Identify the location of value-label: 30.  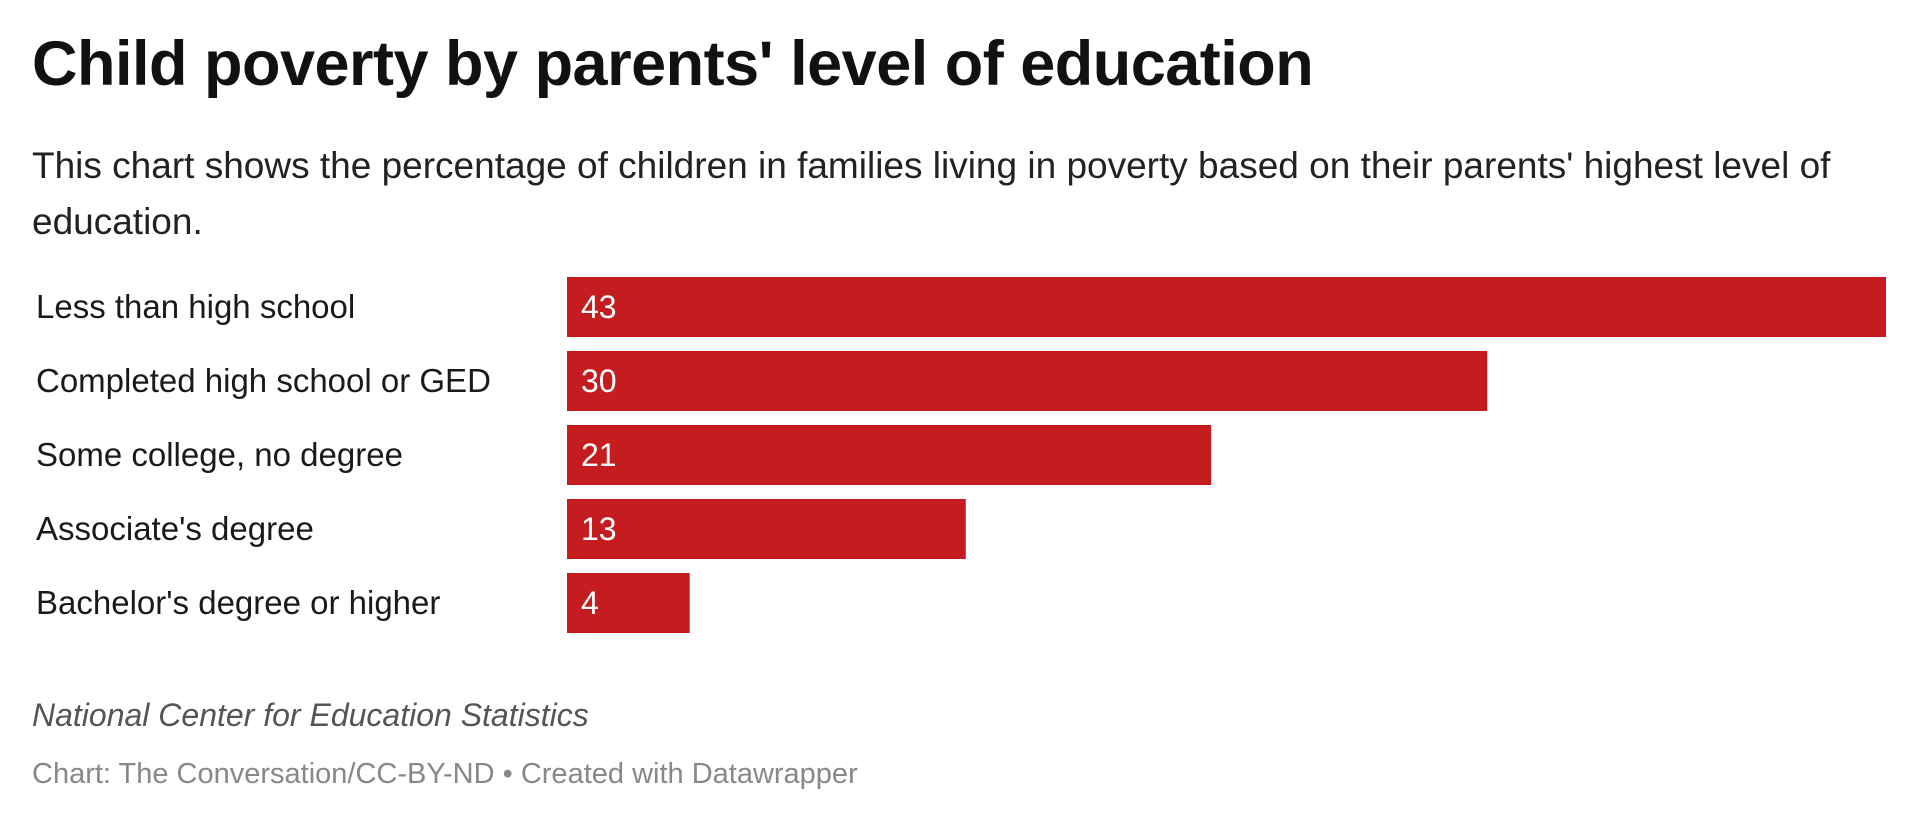
(599, 381).